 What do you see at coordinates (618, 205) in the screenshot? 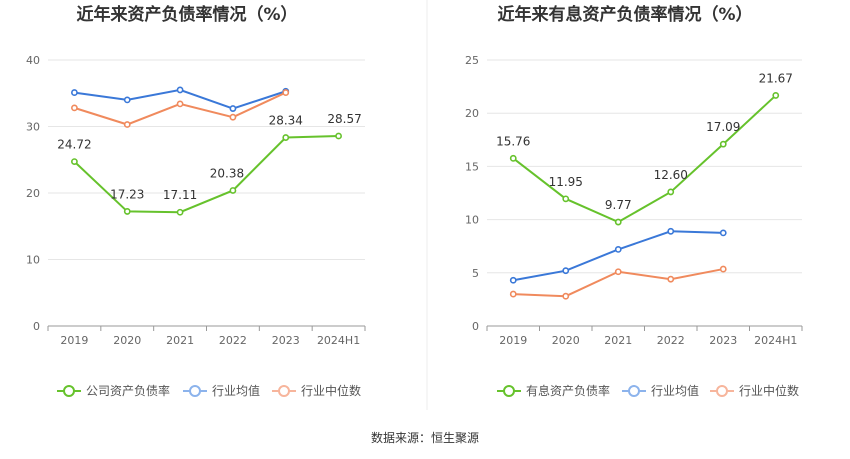
I see `data-label: 9.77` at bounding box center [618, 205].